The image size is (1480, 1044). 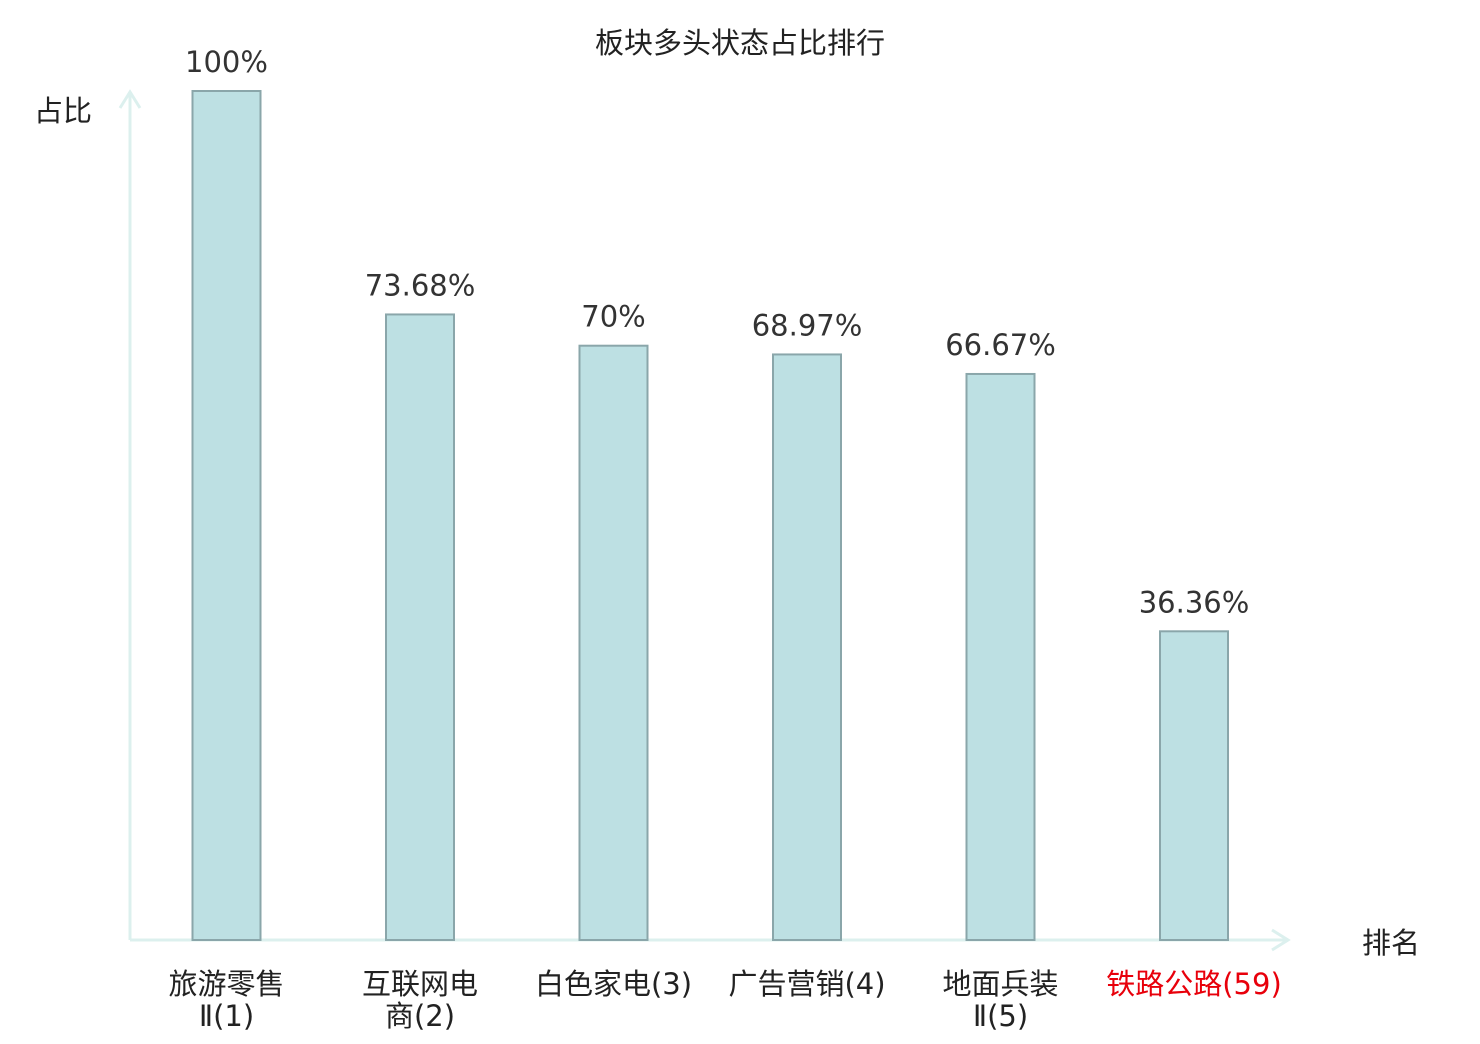 I want to click on x-axis-label: 排名, so click(x=1391, y=943).